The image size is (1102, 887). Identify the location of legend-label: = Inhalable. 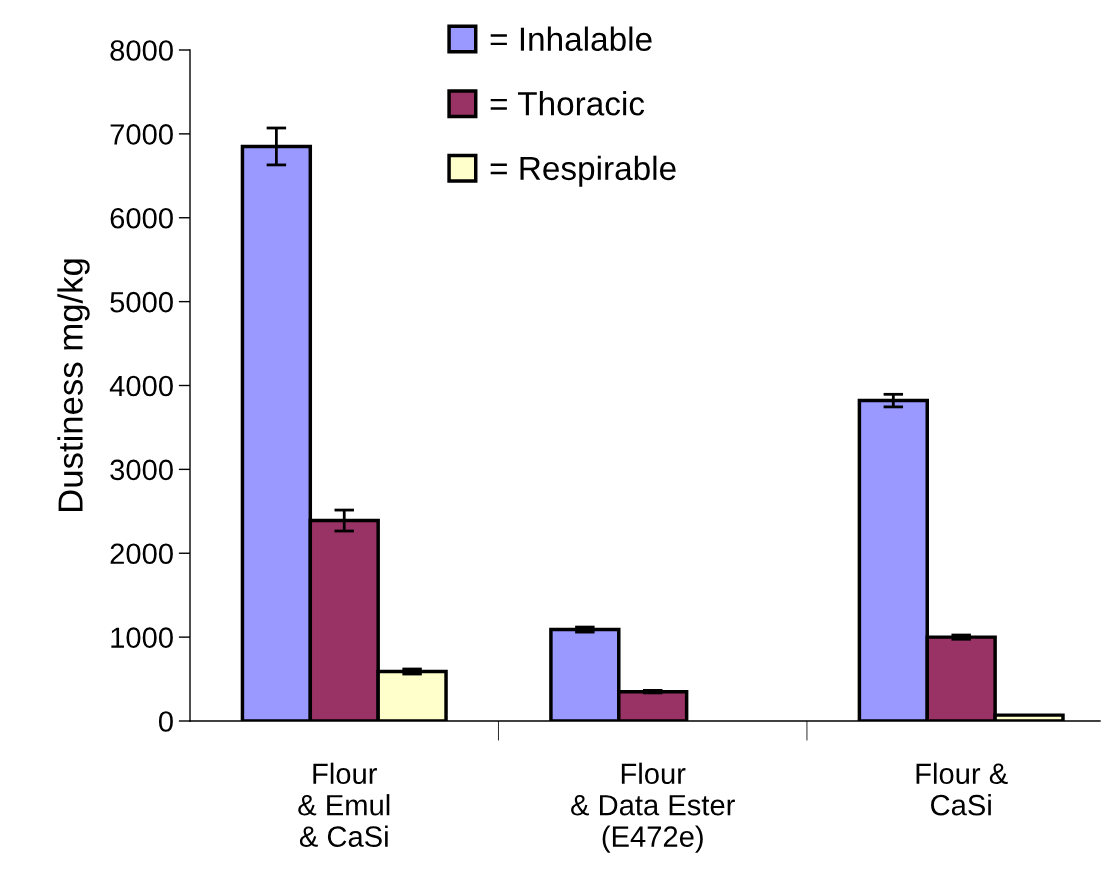
(571, 38).